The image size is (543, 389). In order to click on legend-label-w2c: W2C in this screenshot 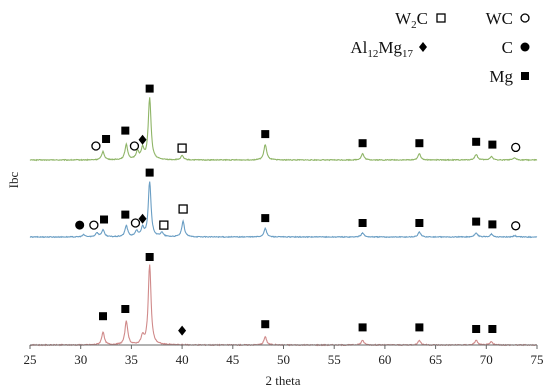, I will do `click(411, 20)`.